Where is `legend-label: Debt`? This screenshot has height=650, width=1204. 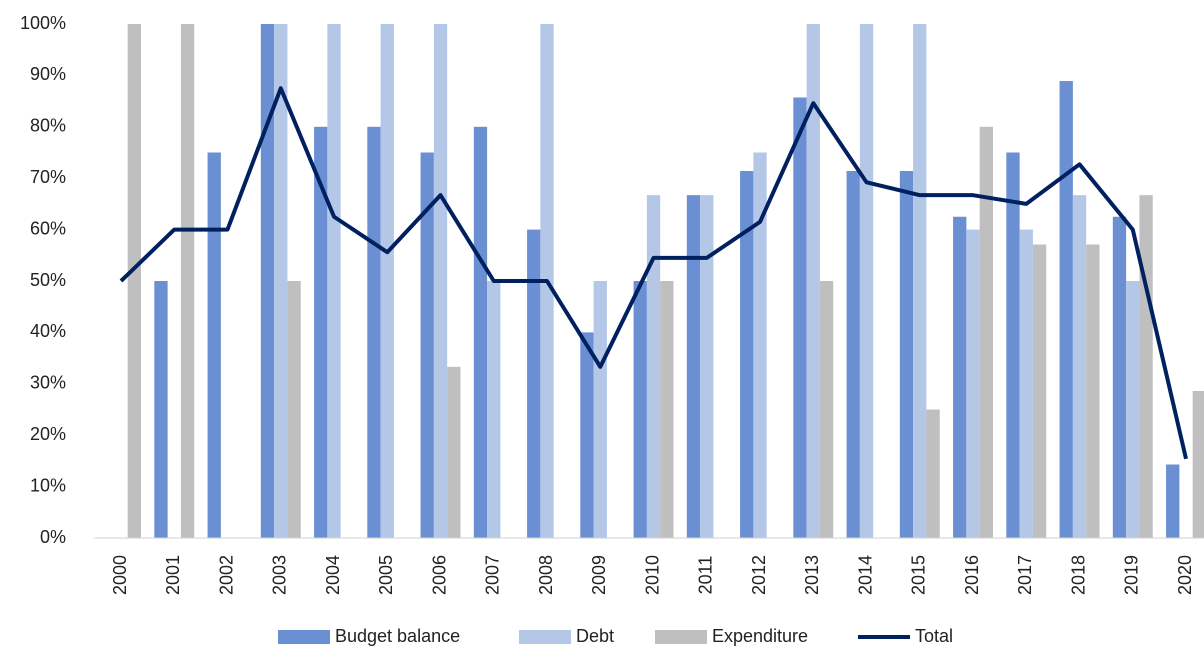 legend-label: Debt is located at coordinates (595, 636).